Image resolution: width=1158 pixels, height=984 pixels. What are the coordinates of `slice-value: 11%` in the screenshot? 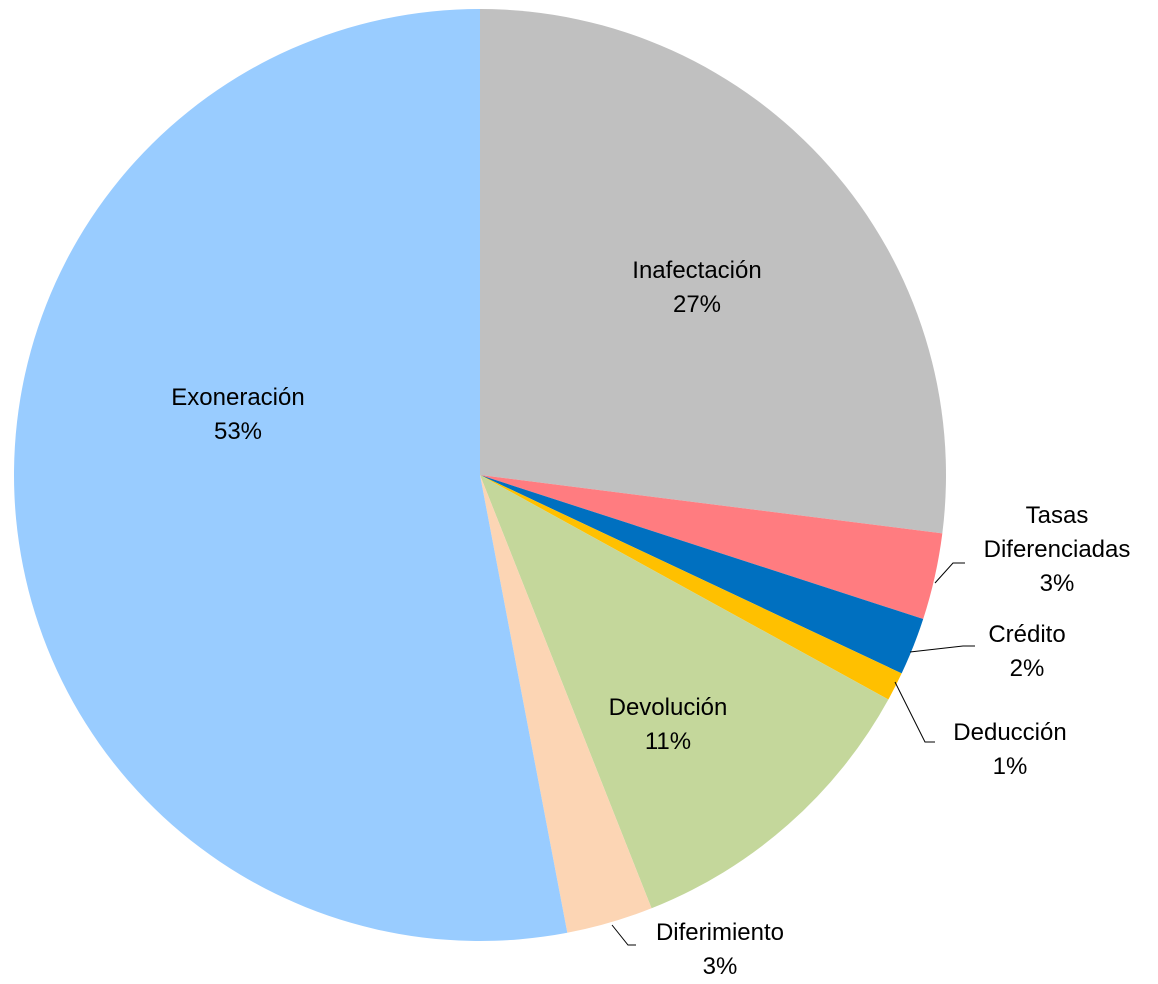 It's located at (668, 741).